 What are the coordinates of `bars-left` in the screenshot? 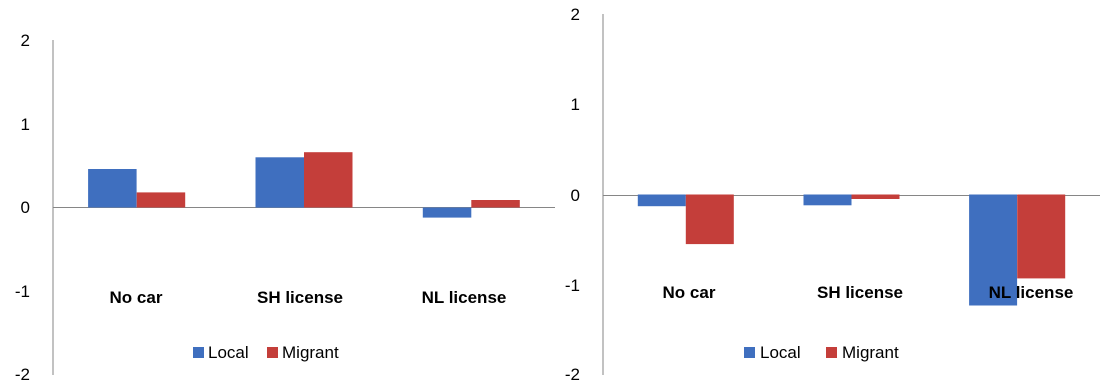 It's located at (304, 185).